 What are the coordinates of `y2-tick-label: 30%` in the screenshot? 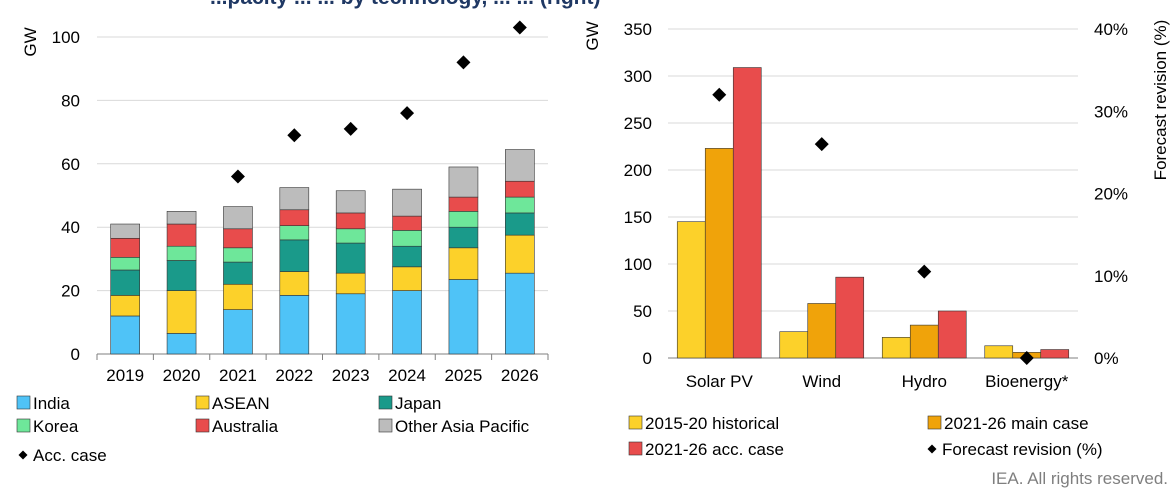 It's located at (1111, 111).